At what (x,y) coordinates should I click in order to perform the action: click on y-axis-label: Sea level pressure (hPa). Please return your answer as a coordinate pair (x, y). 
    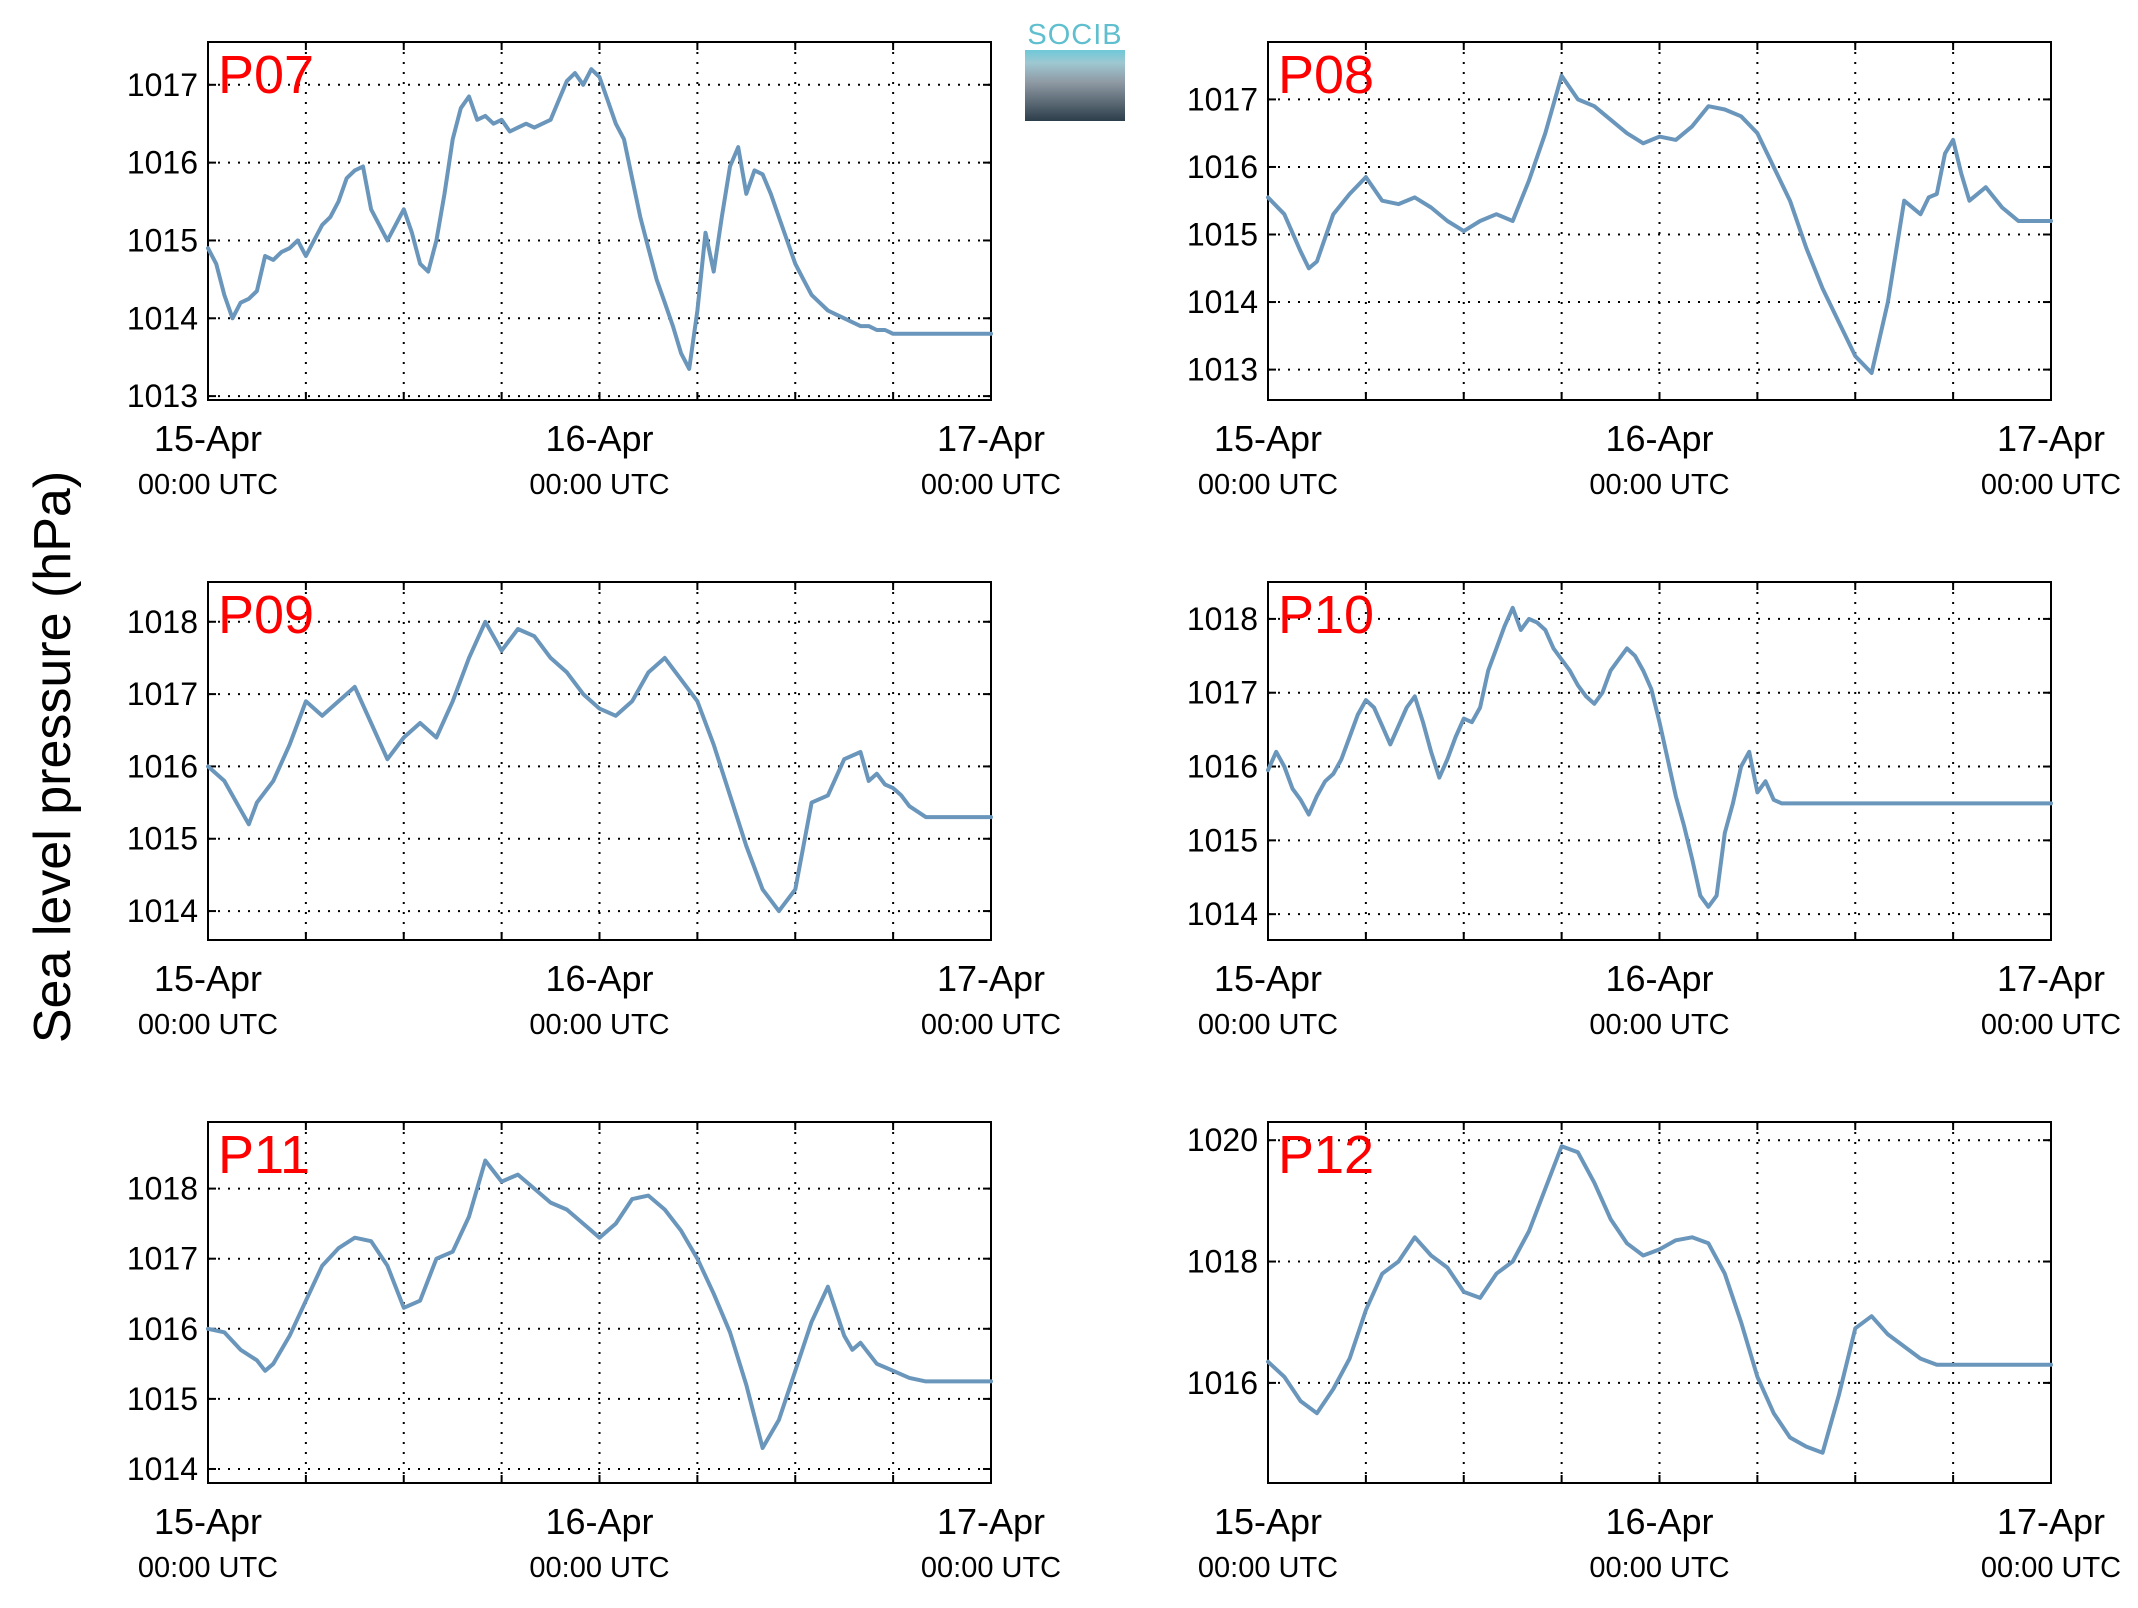
    Looking at the image, I should click on (53, 757).